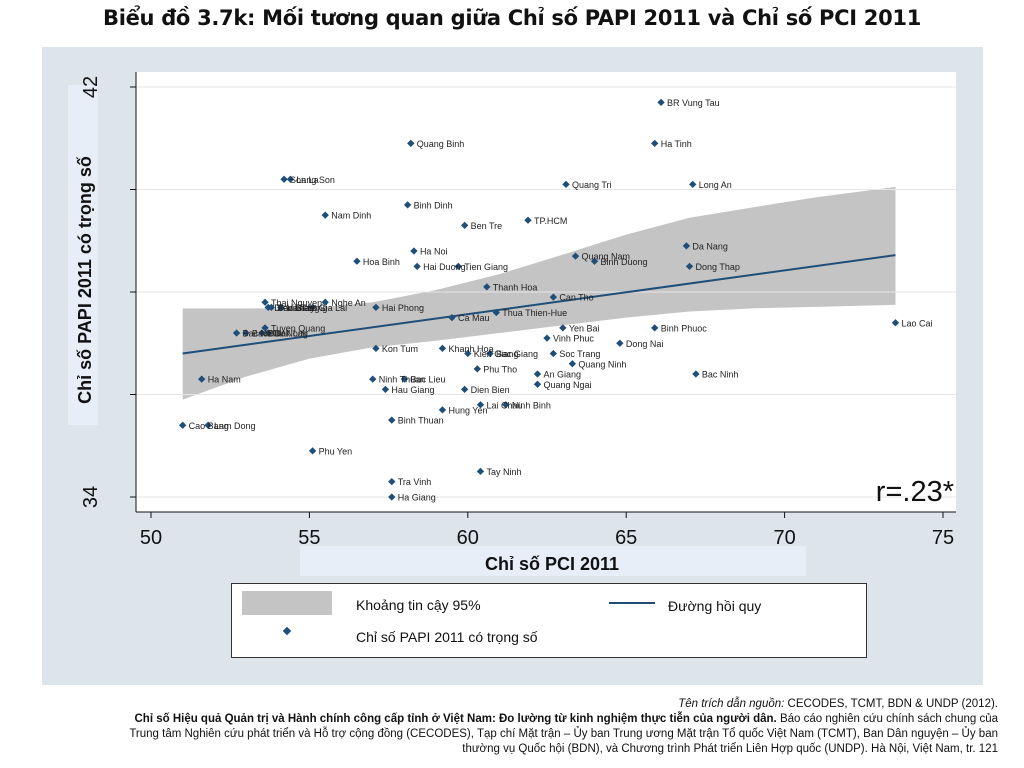 Image resolution: width=1024 pixels, height=768 pixels. Describe the element at coordinates (503, 472) in the screenshot. I see `point-label: Tay Ninh` at that location.